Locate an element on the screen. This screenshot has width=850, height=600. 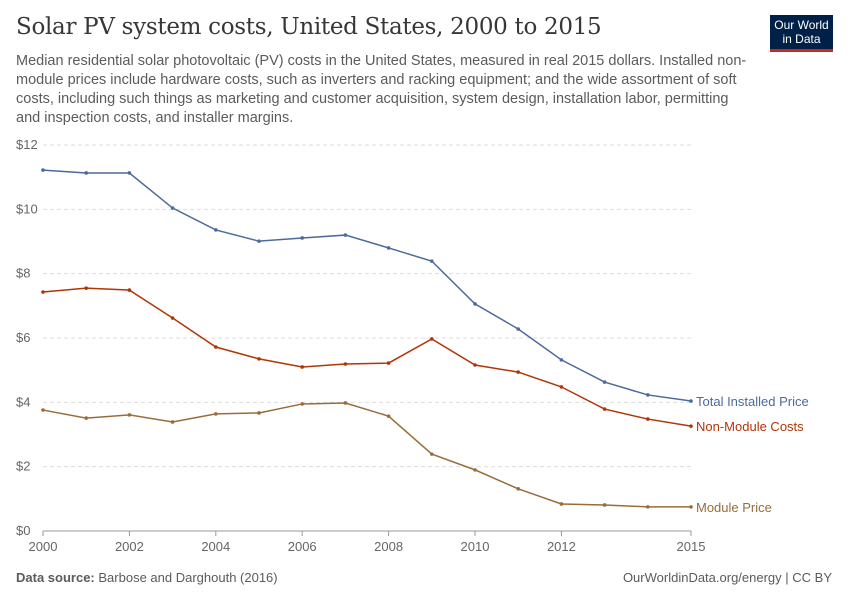
x-tick-label: 2015 is located at coordinates (691, 546).